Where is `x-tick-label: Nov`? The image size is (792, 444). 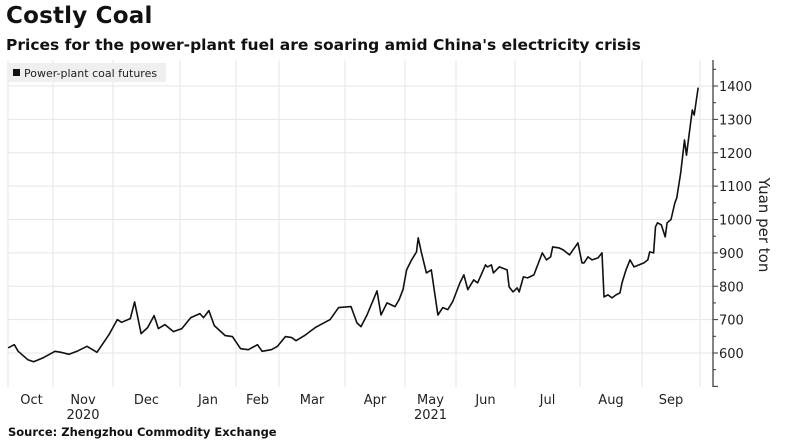 x-tick-label: Nov is located at coordinates (83, 400).